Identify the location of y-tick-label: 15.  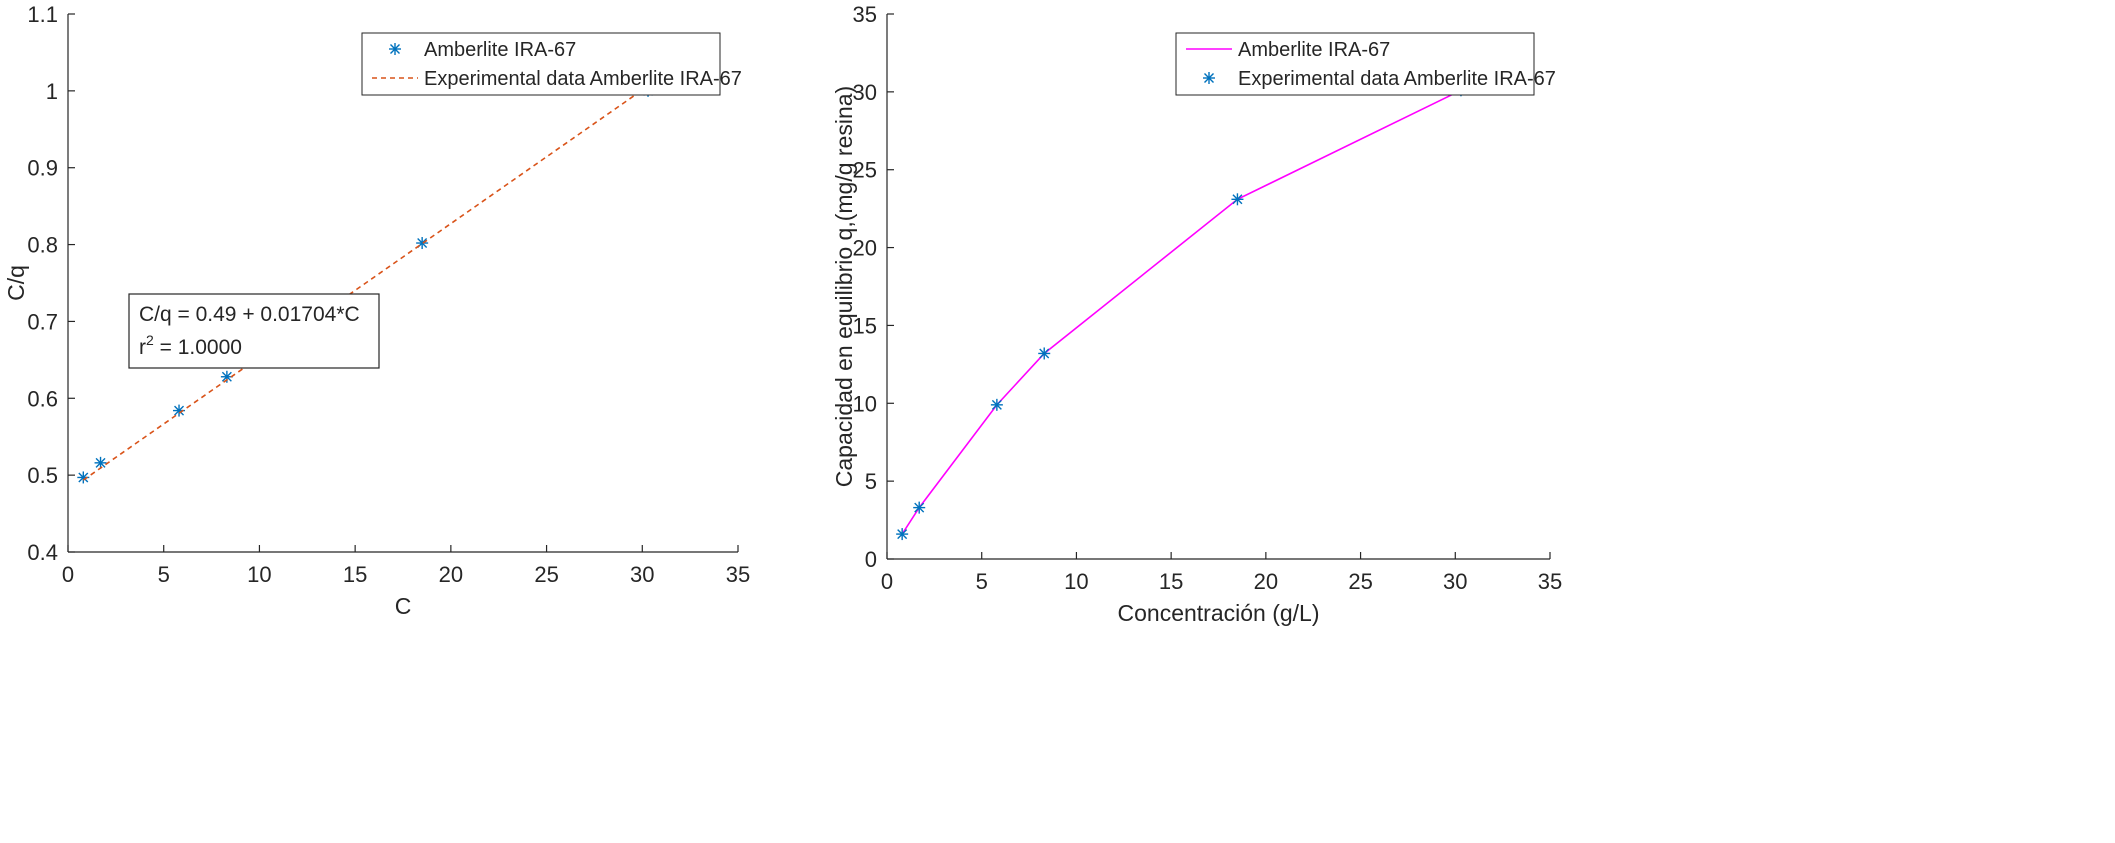
(865, 325).